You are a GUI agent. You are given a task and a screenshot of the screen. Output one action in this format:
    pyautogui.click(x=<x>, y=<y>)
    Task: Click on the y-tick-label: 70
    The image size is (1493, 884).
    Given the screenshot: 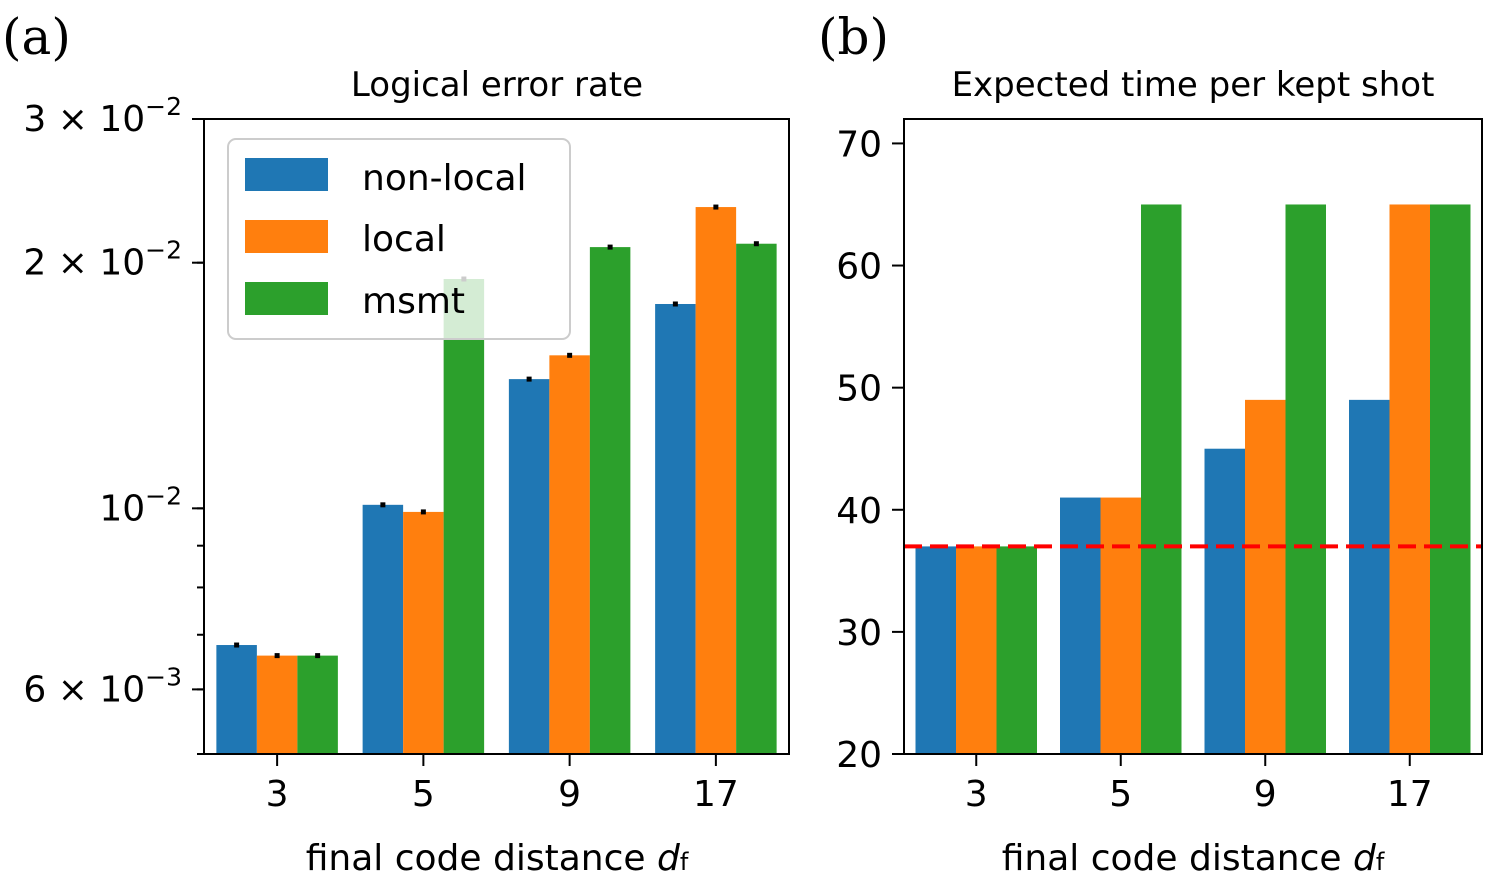 What is the action you would take?
    pyautogui.click(x=859, y=144)
    